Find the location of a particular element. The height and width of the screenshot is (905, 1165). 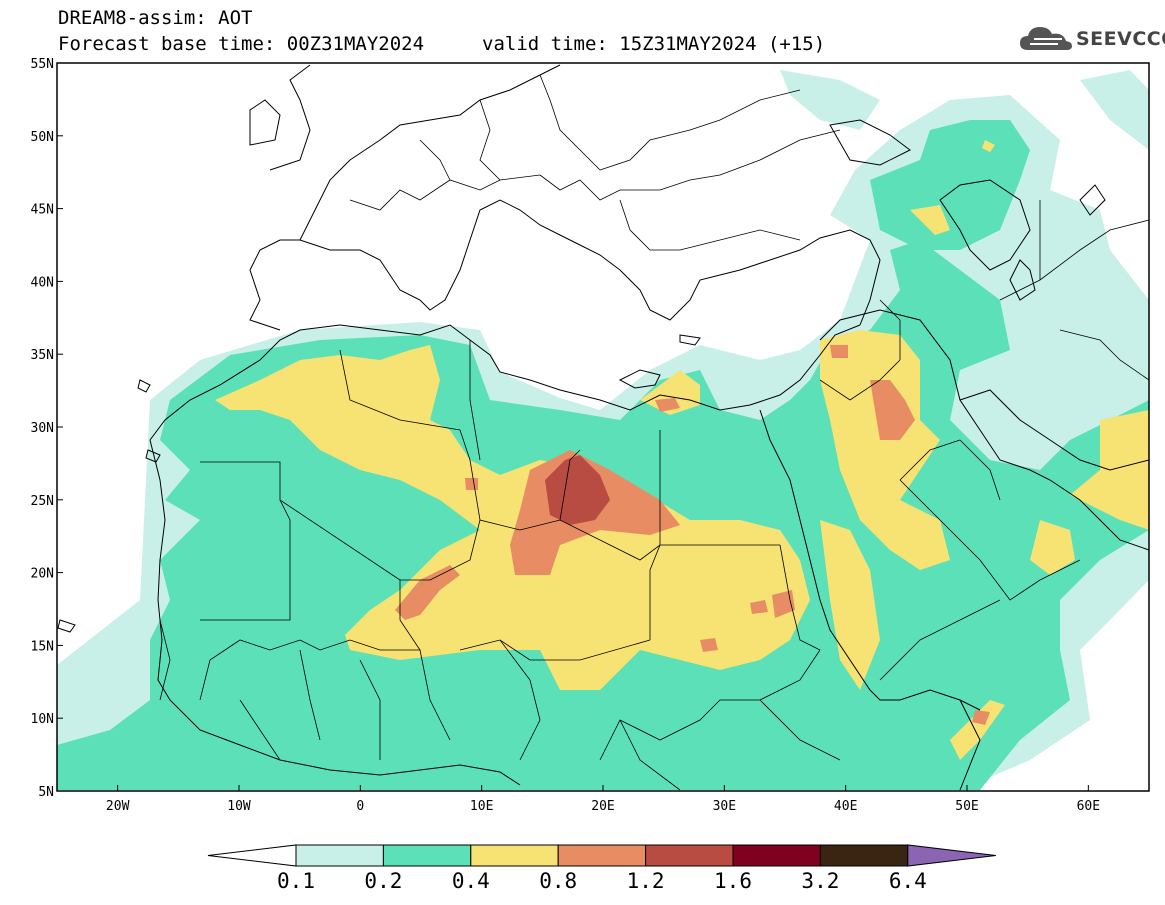

colorbar-label: 6.4 is located at coordinates (908, 881).